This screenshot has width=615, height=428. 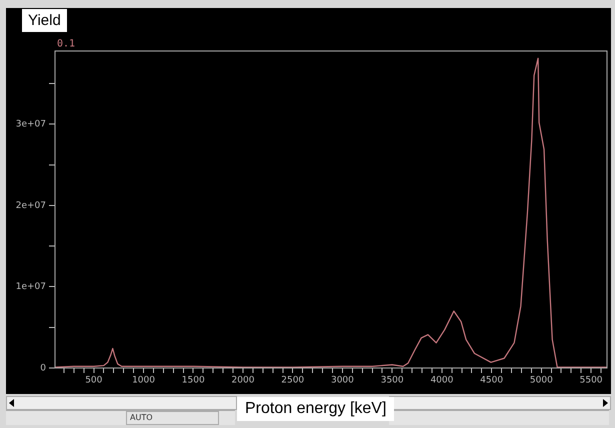 I want to click on x-tick-label: 4500, so click(x=492, y=381).